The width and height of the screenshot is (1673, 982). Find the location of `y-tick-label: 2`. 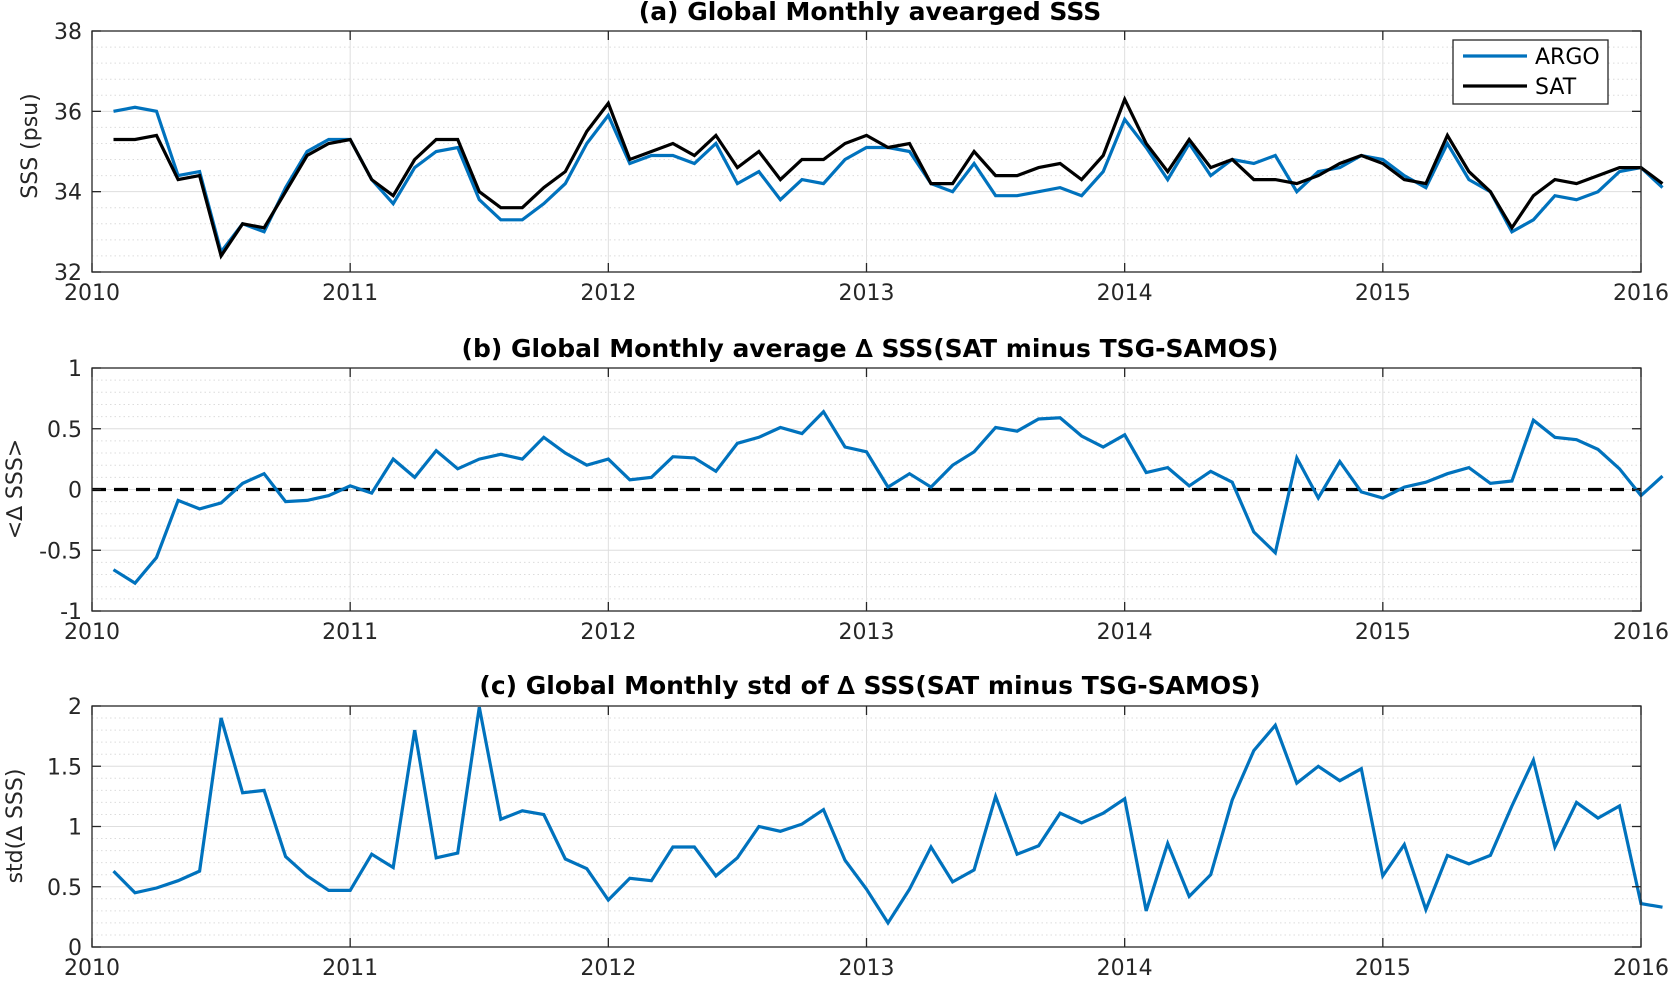

y-tick-label: 2 is located at coordinates (75, 707).